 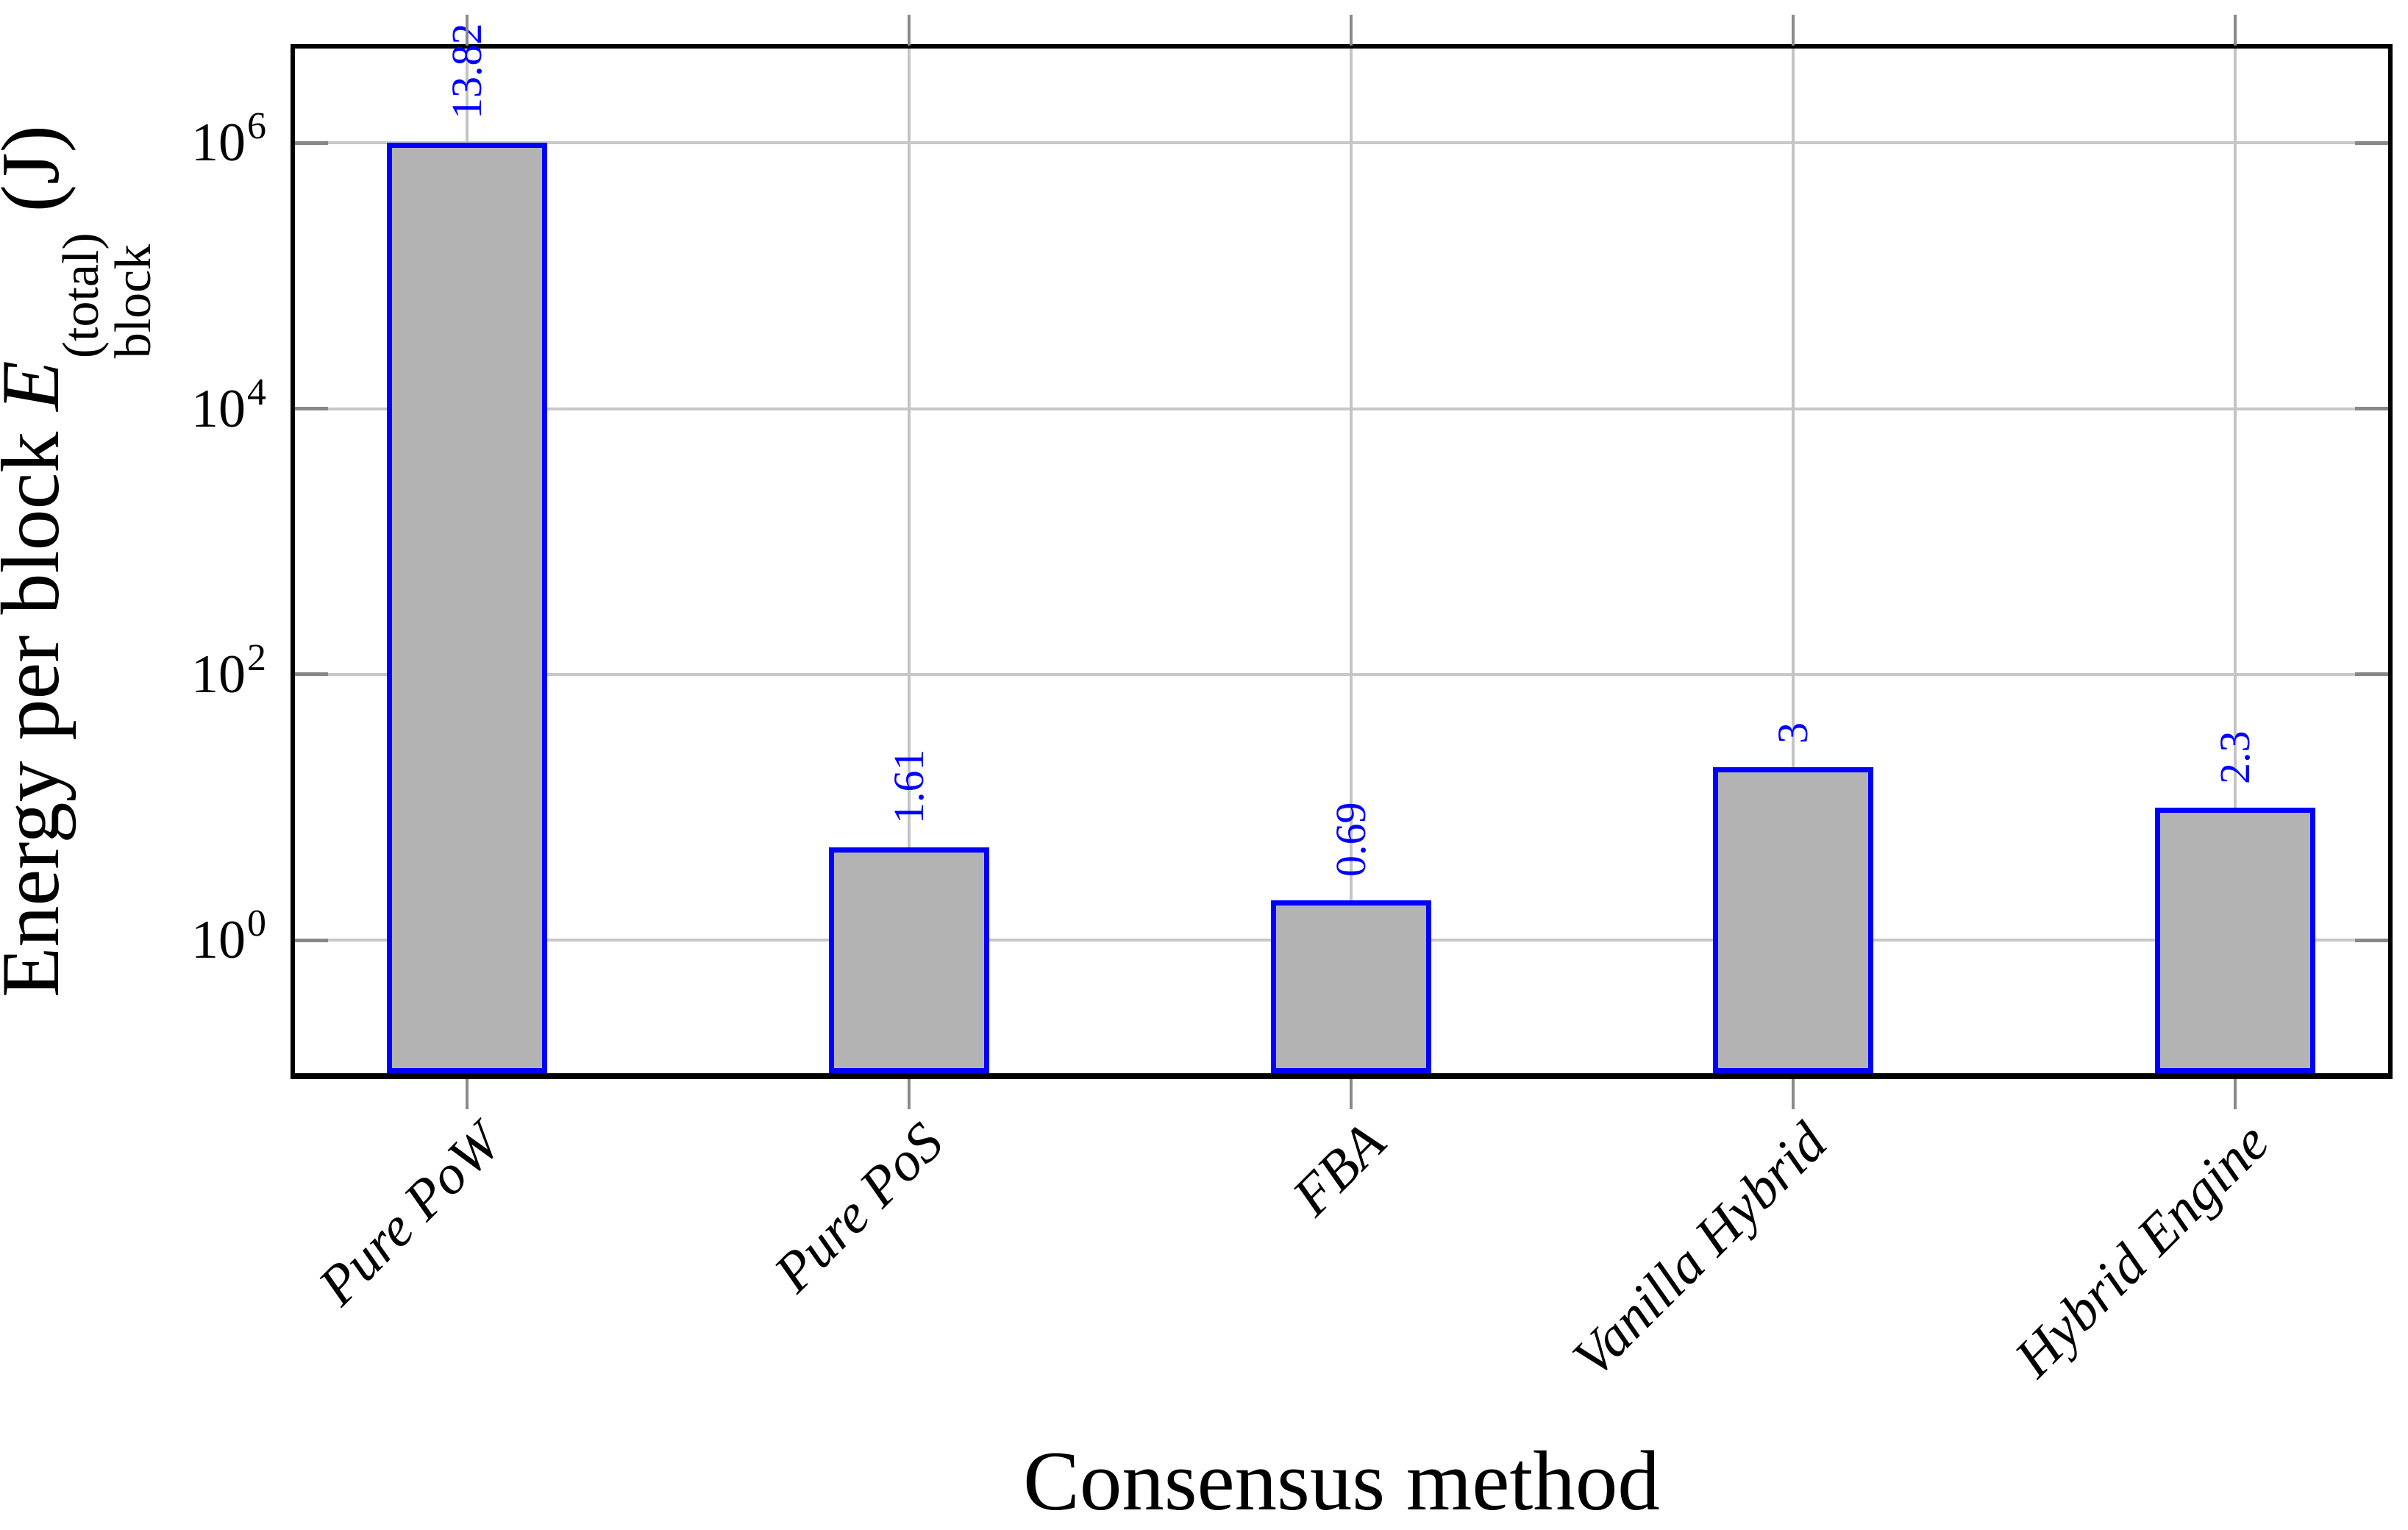 What do you see at coordinates (858, 1208) in the screenshot?
I see `x-tick-label-text: Pure PoS` at bounding box center [858, 1208].